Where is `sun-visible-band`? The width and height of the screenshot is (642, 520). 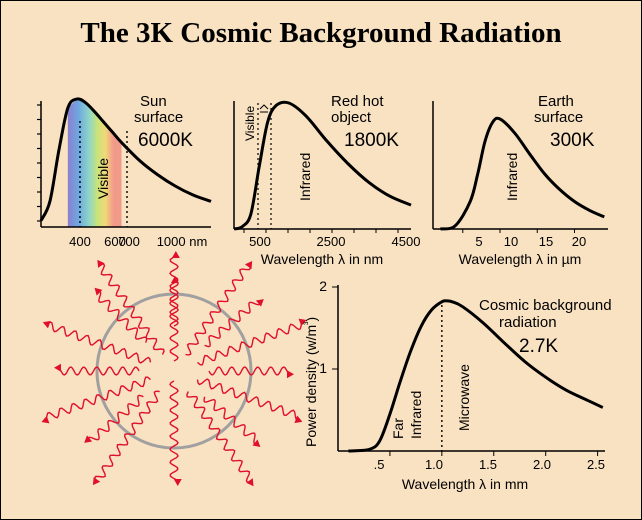
sun-visible-band is located at coordinates (94, 163).